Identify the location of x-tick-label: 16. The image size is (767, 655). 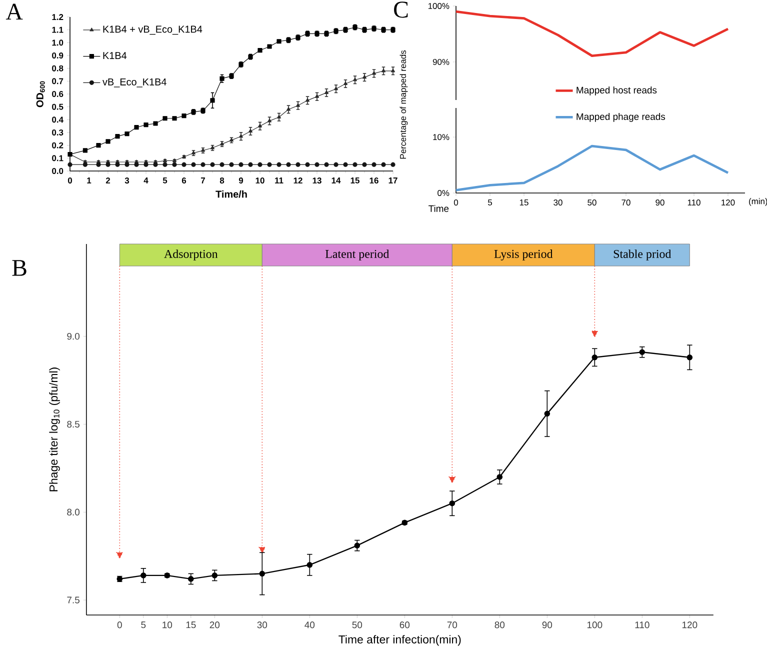
(374, 181).